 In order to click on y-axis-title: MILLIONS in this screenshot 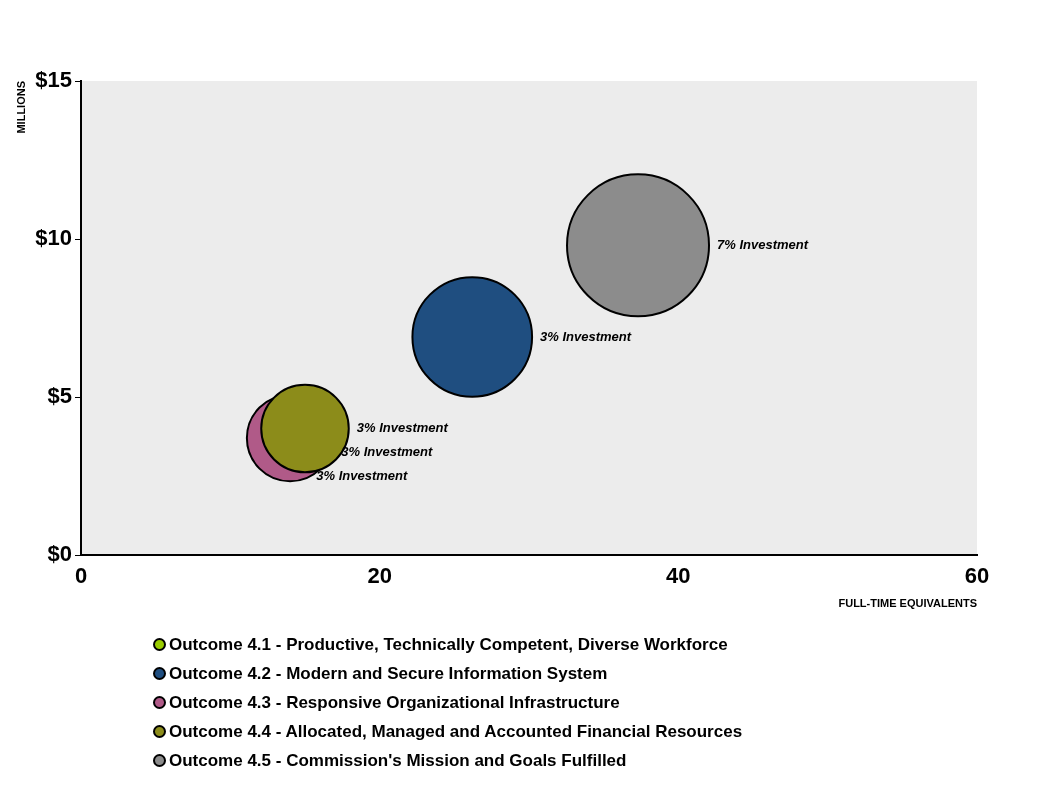, I will do `click(20, 107)`.